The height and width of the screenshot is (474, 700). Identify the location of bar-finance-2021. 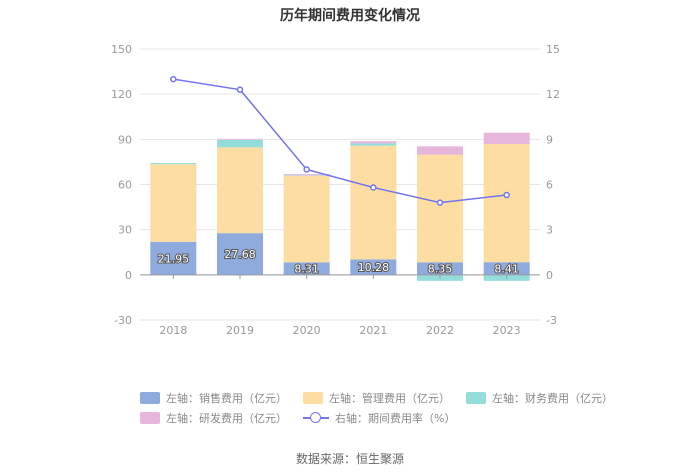
(373, 144).